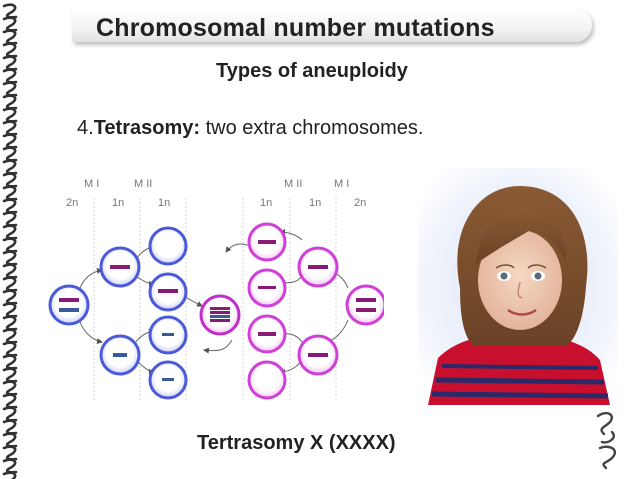 The height and width of the screenshot is (479, 638). What do you see at coordinates (143, 184) in the screenshot?
I see `label-left-mii: M II` at bounding box center [143, 184].